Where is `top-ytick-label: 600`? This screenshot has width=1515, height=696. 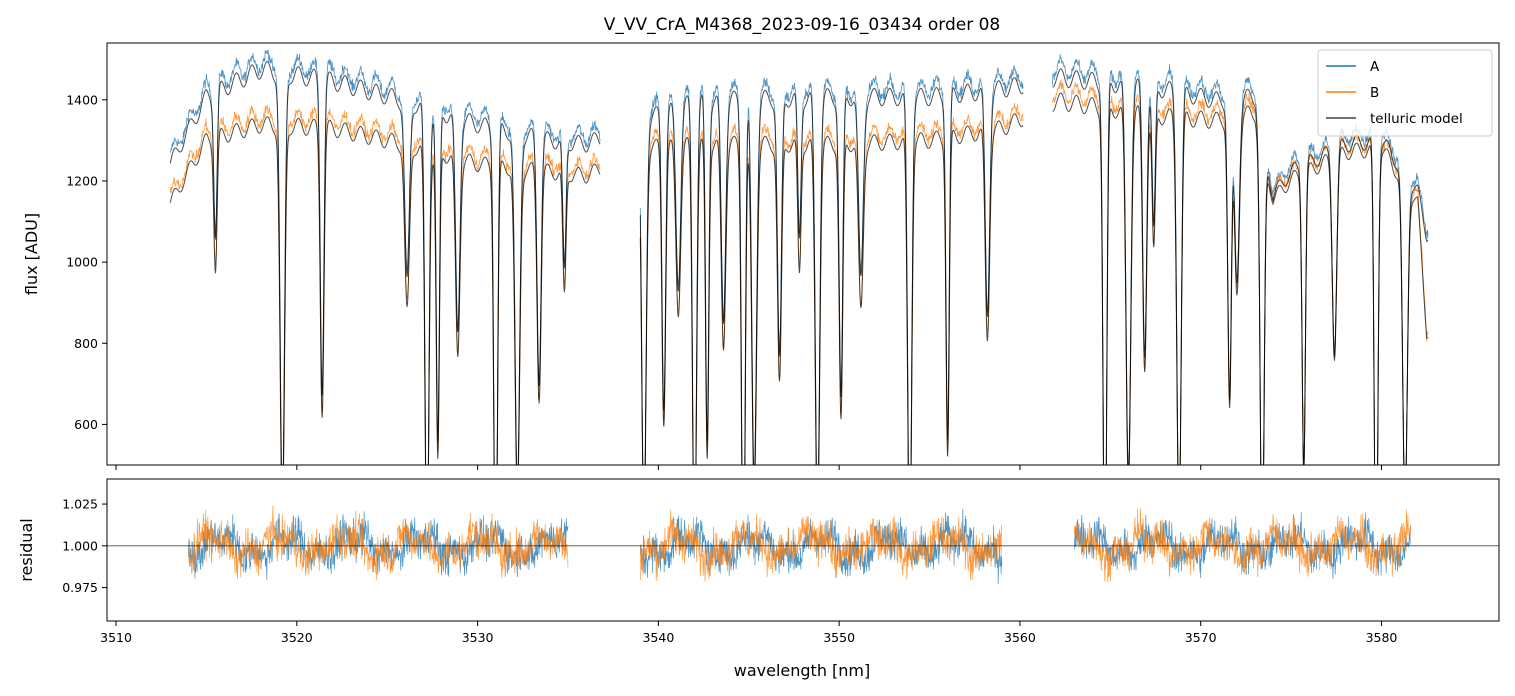
top-ytick-label: 600 is located at coordinates (86, 424).